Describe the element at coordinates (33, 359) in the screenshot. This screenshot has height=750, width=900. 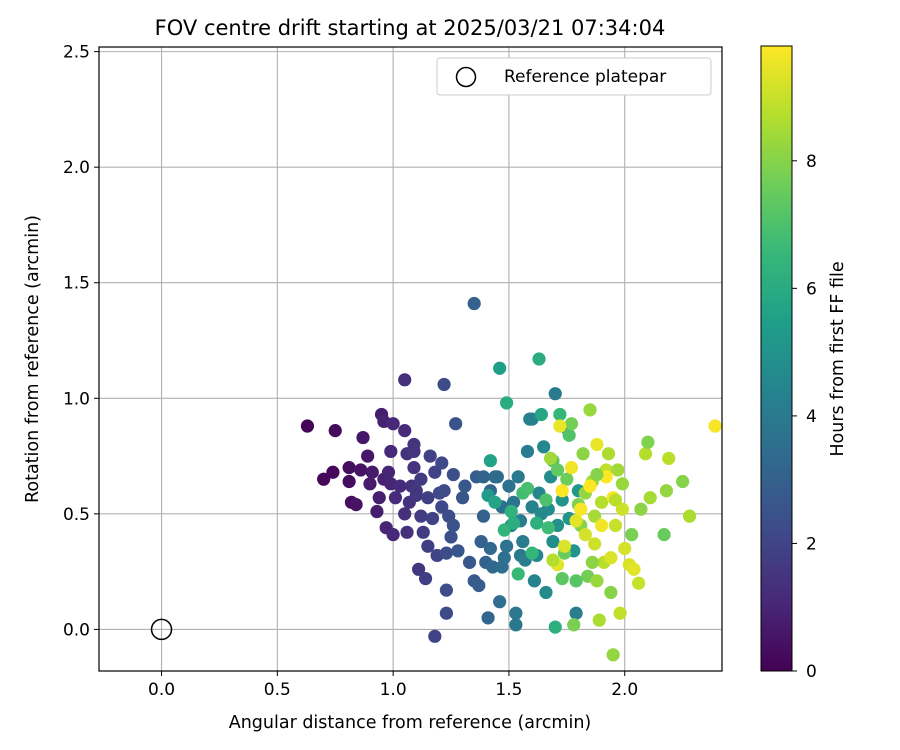
I see `y-axis-label: Rotation from reference (arcmin)` at that location.